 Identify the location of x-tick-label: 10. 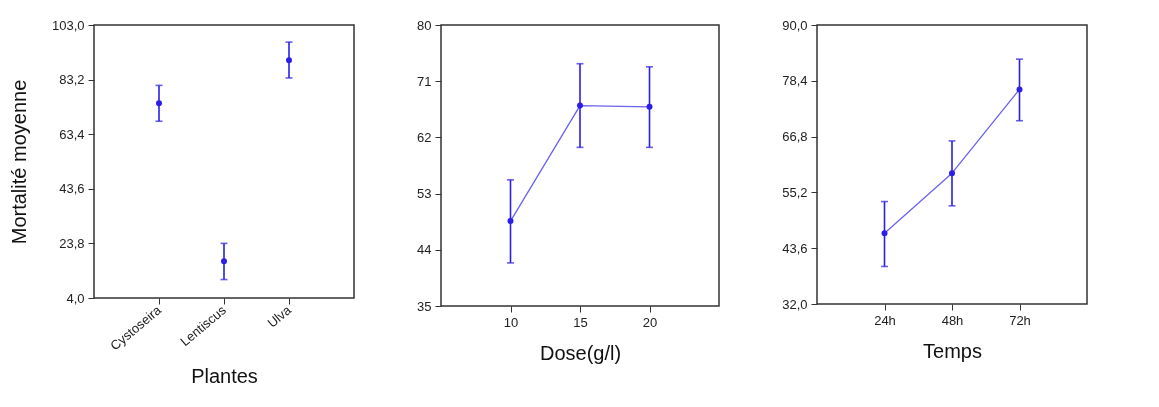
(511, 322).